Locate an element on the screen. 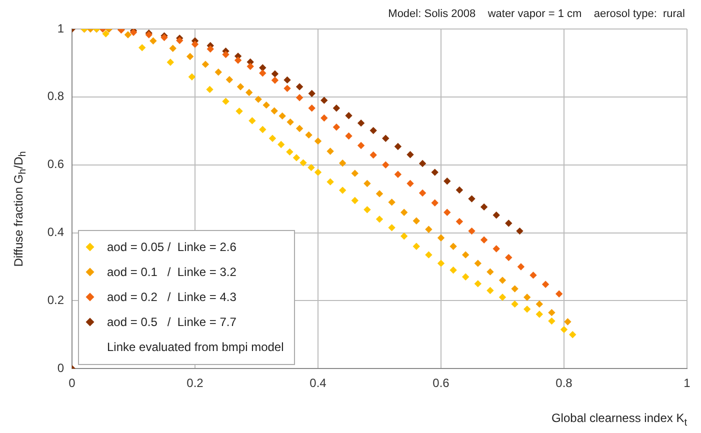 This screenshot has width=701, height=433. y-tick-label: 0.8 is located at coordinates (55, 96).